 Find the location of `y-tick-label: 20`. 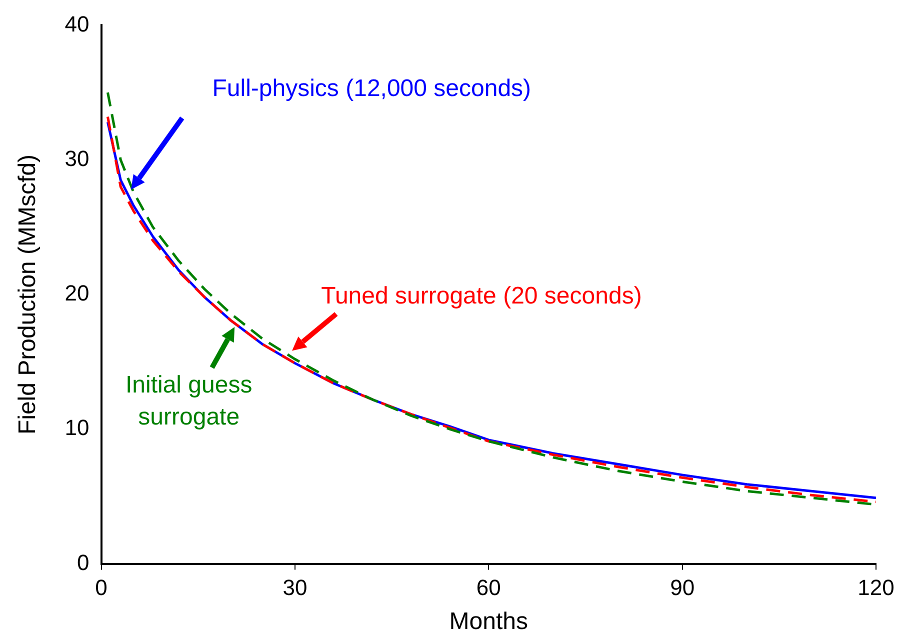

y-tick-label: 20 is located at coordinates (77, 293).